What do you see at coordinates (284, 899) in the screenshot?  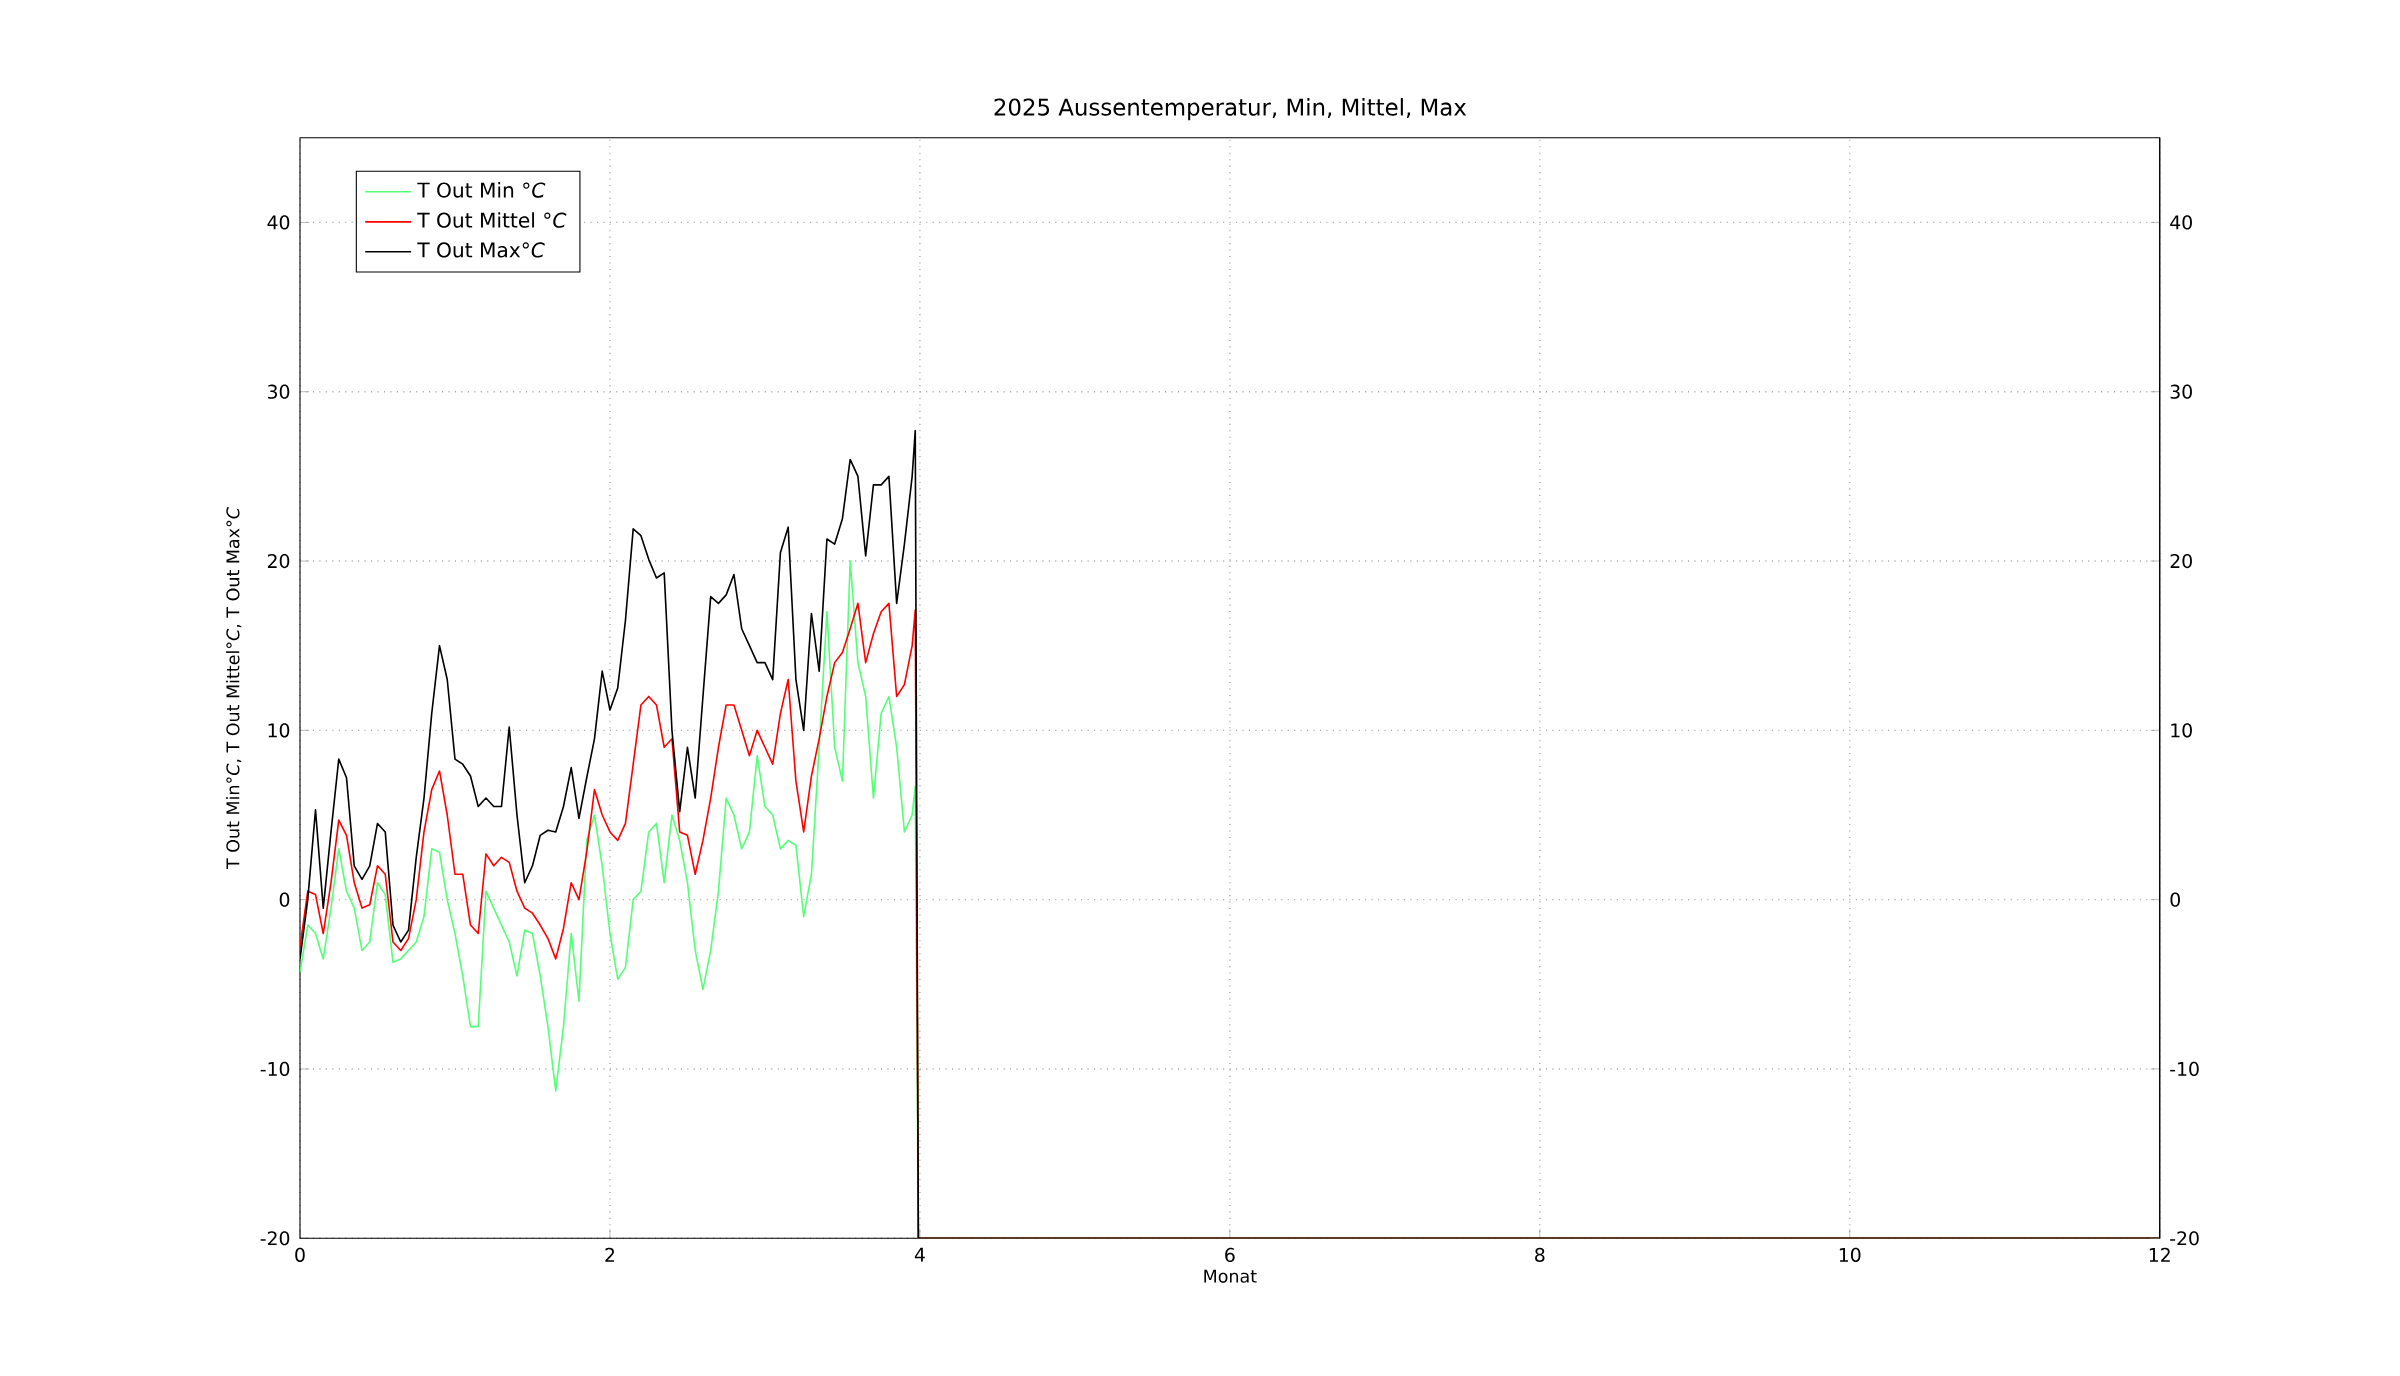 I see `y-tick-label: 0` at bounding box center [284, 899].